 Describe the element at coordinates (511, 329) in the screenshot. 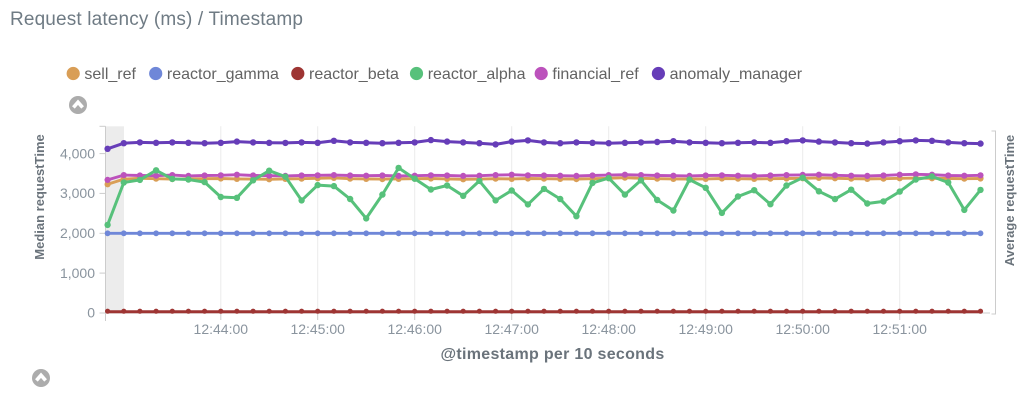

I see `svg-text: 12:47:00` at that location.